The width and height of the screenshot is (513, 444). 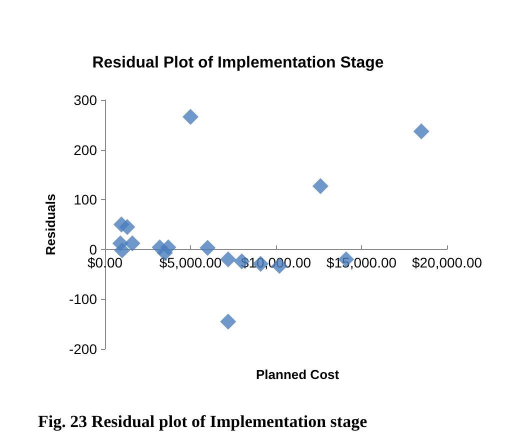 I want to click on y-tick-label: -100, so click(x=83, y=299).